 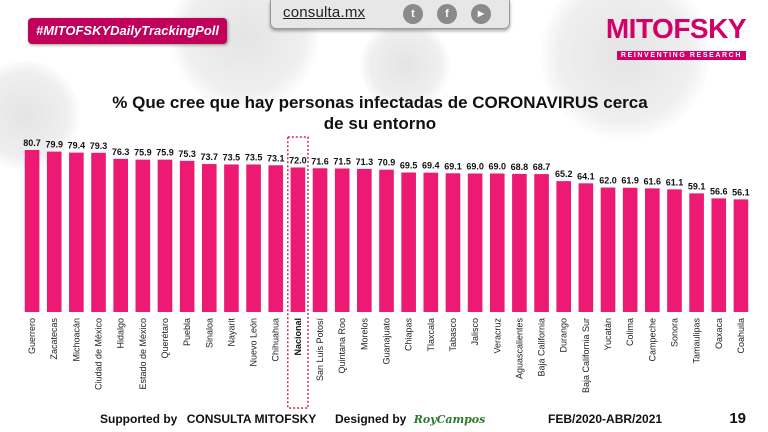 I want to click on facebook-icon: f, so click(x=447, y=14).